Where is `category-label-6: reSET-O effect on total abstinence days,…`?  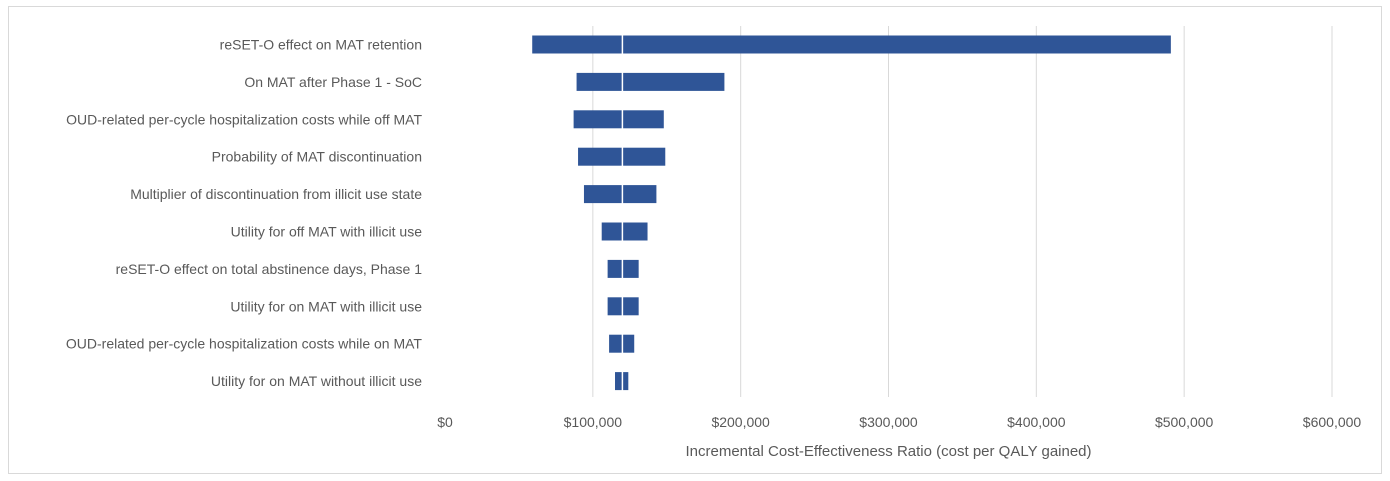
category-label-6: reSET-O effect on total abstinence days,… is located at coordinates (269, 269).